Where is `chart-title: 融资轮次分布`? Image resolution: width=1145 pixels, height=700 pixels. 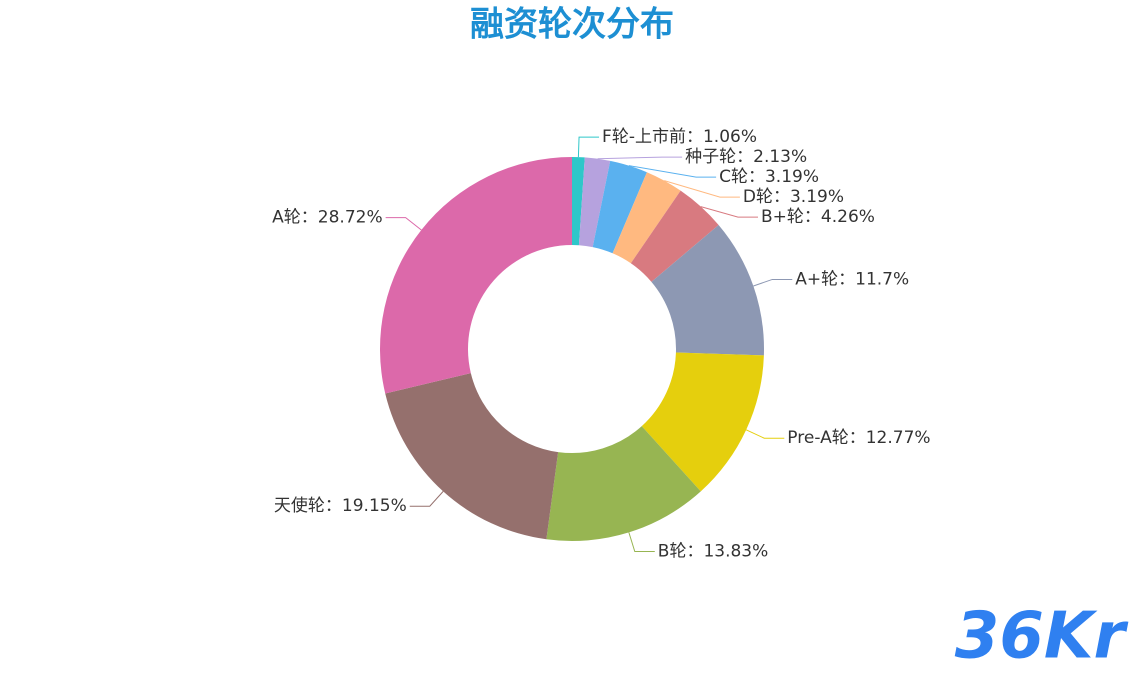 chart-title: 融资轮次分布 is located at coordinates (572, 25).